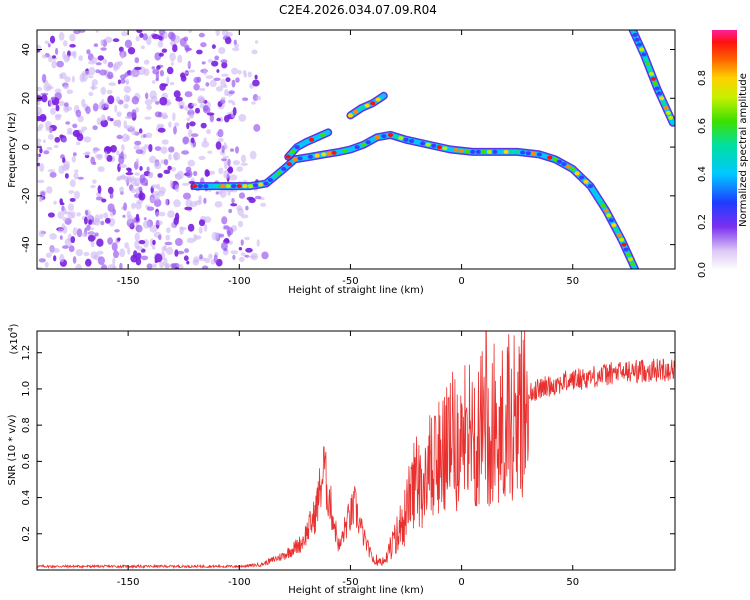  I want to click on snr-scale-label: (x104), so click(13, 338).